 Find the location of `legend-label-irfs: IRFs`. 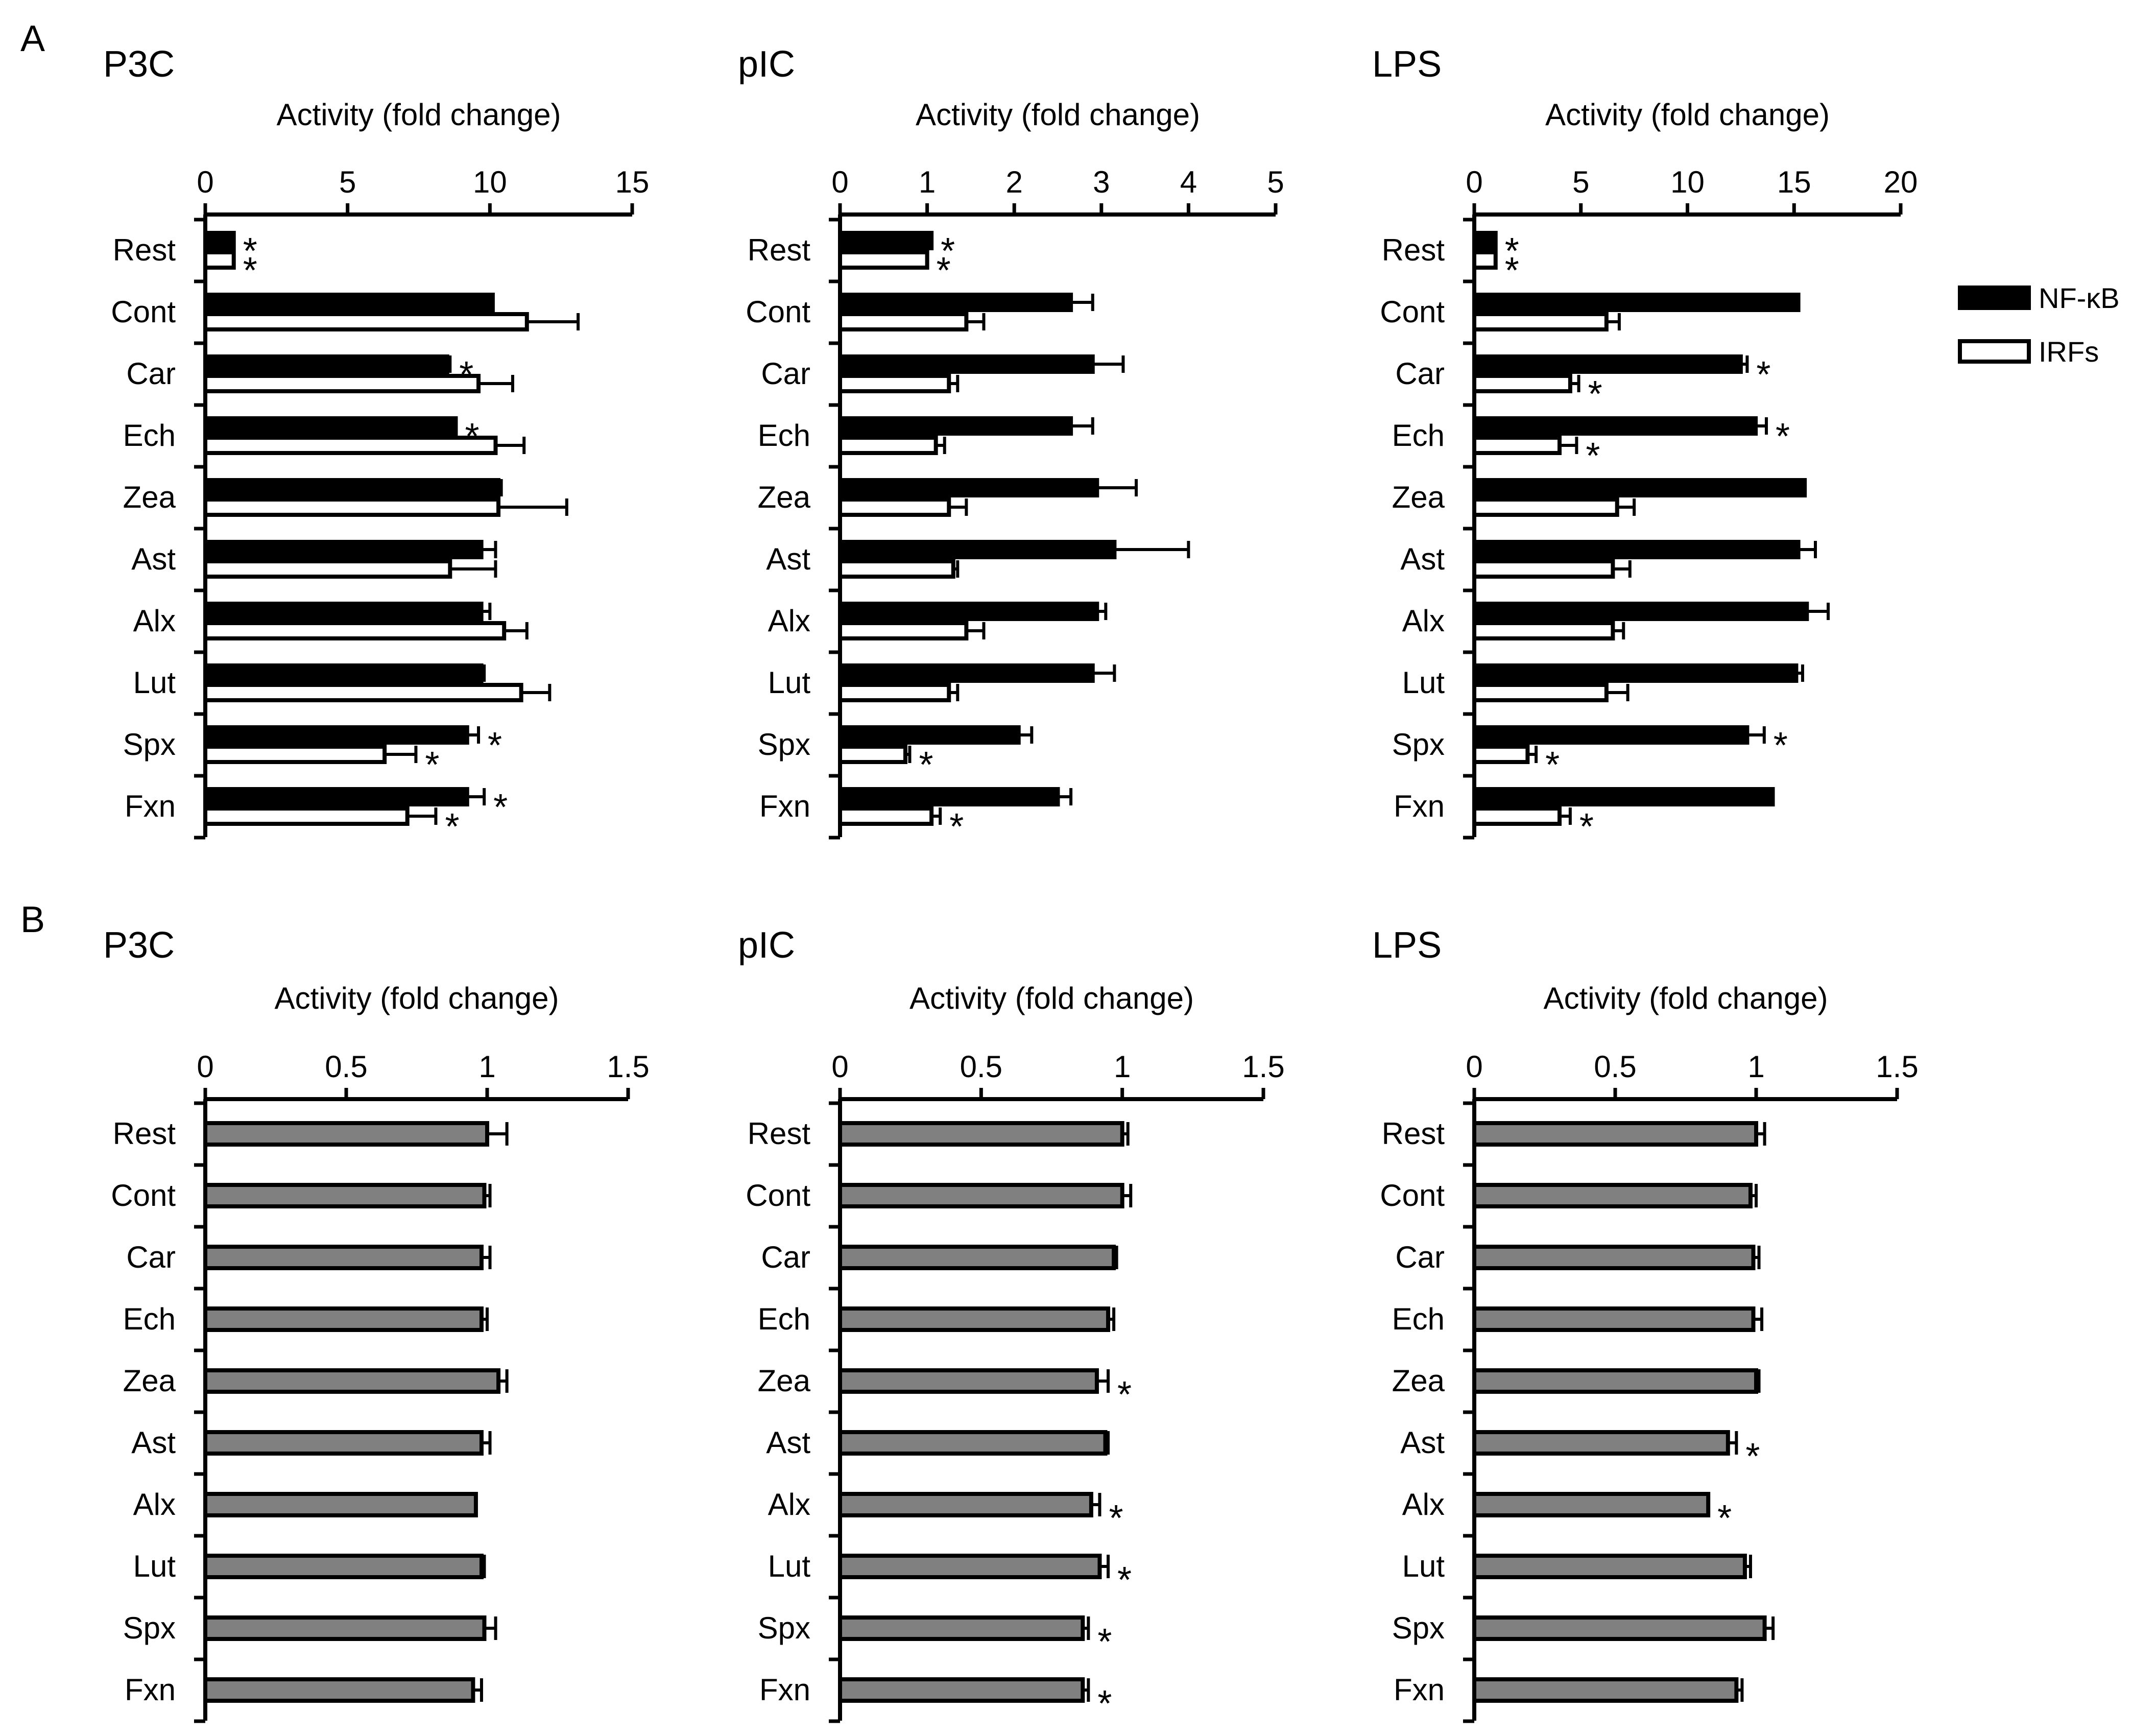

legend-label-irfs: IRFs is located at coordinates (2069, 352).